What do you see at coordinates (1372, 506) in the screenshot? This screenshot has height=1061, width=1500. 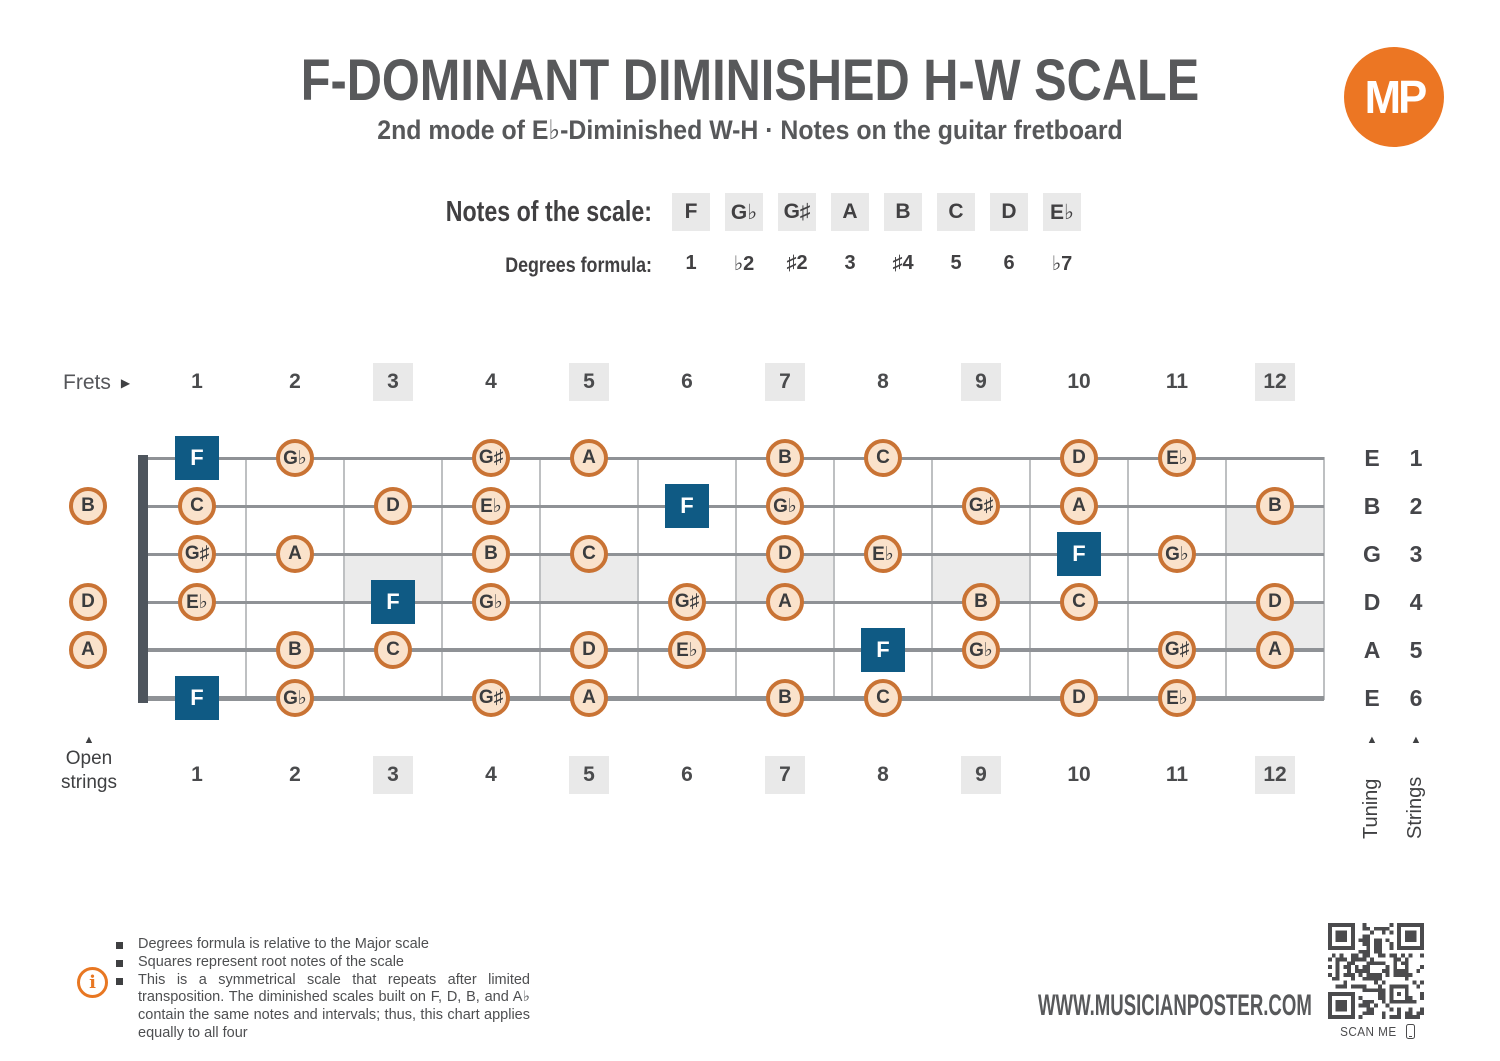 I see `tuning-letter: B` at bounding box center [1372, 506].